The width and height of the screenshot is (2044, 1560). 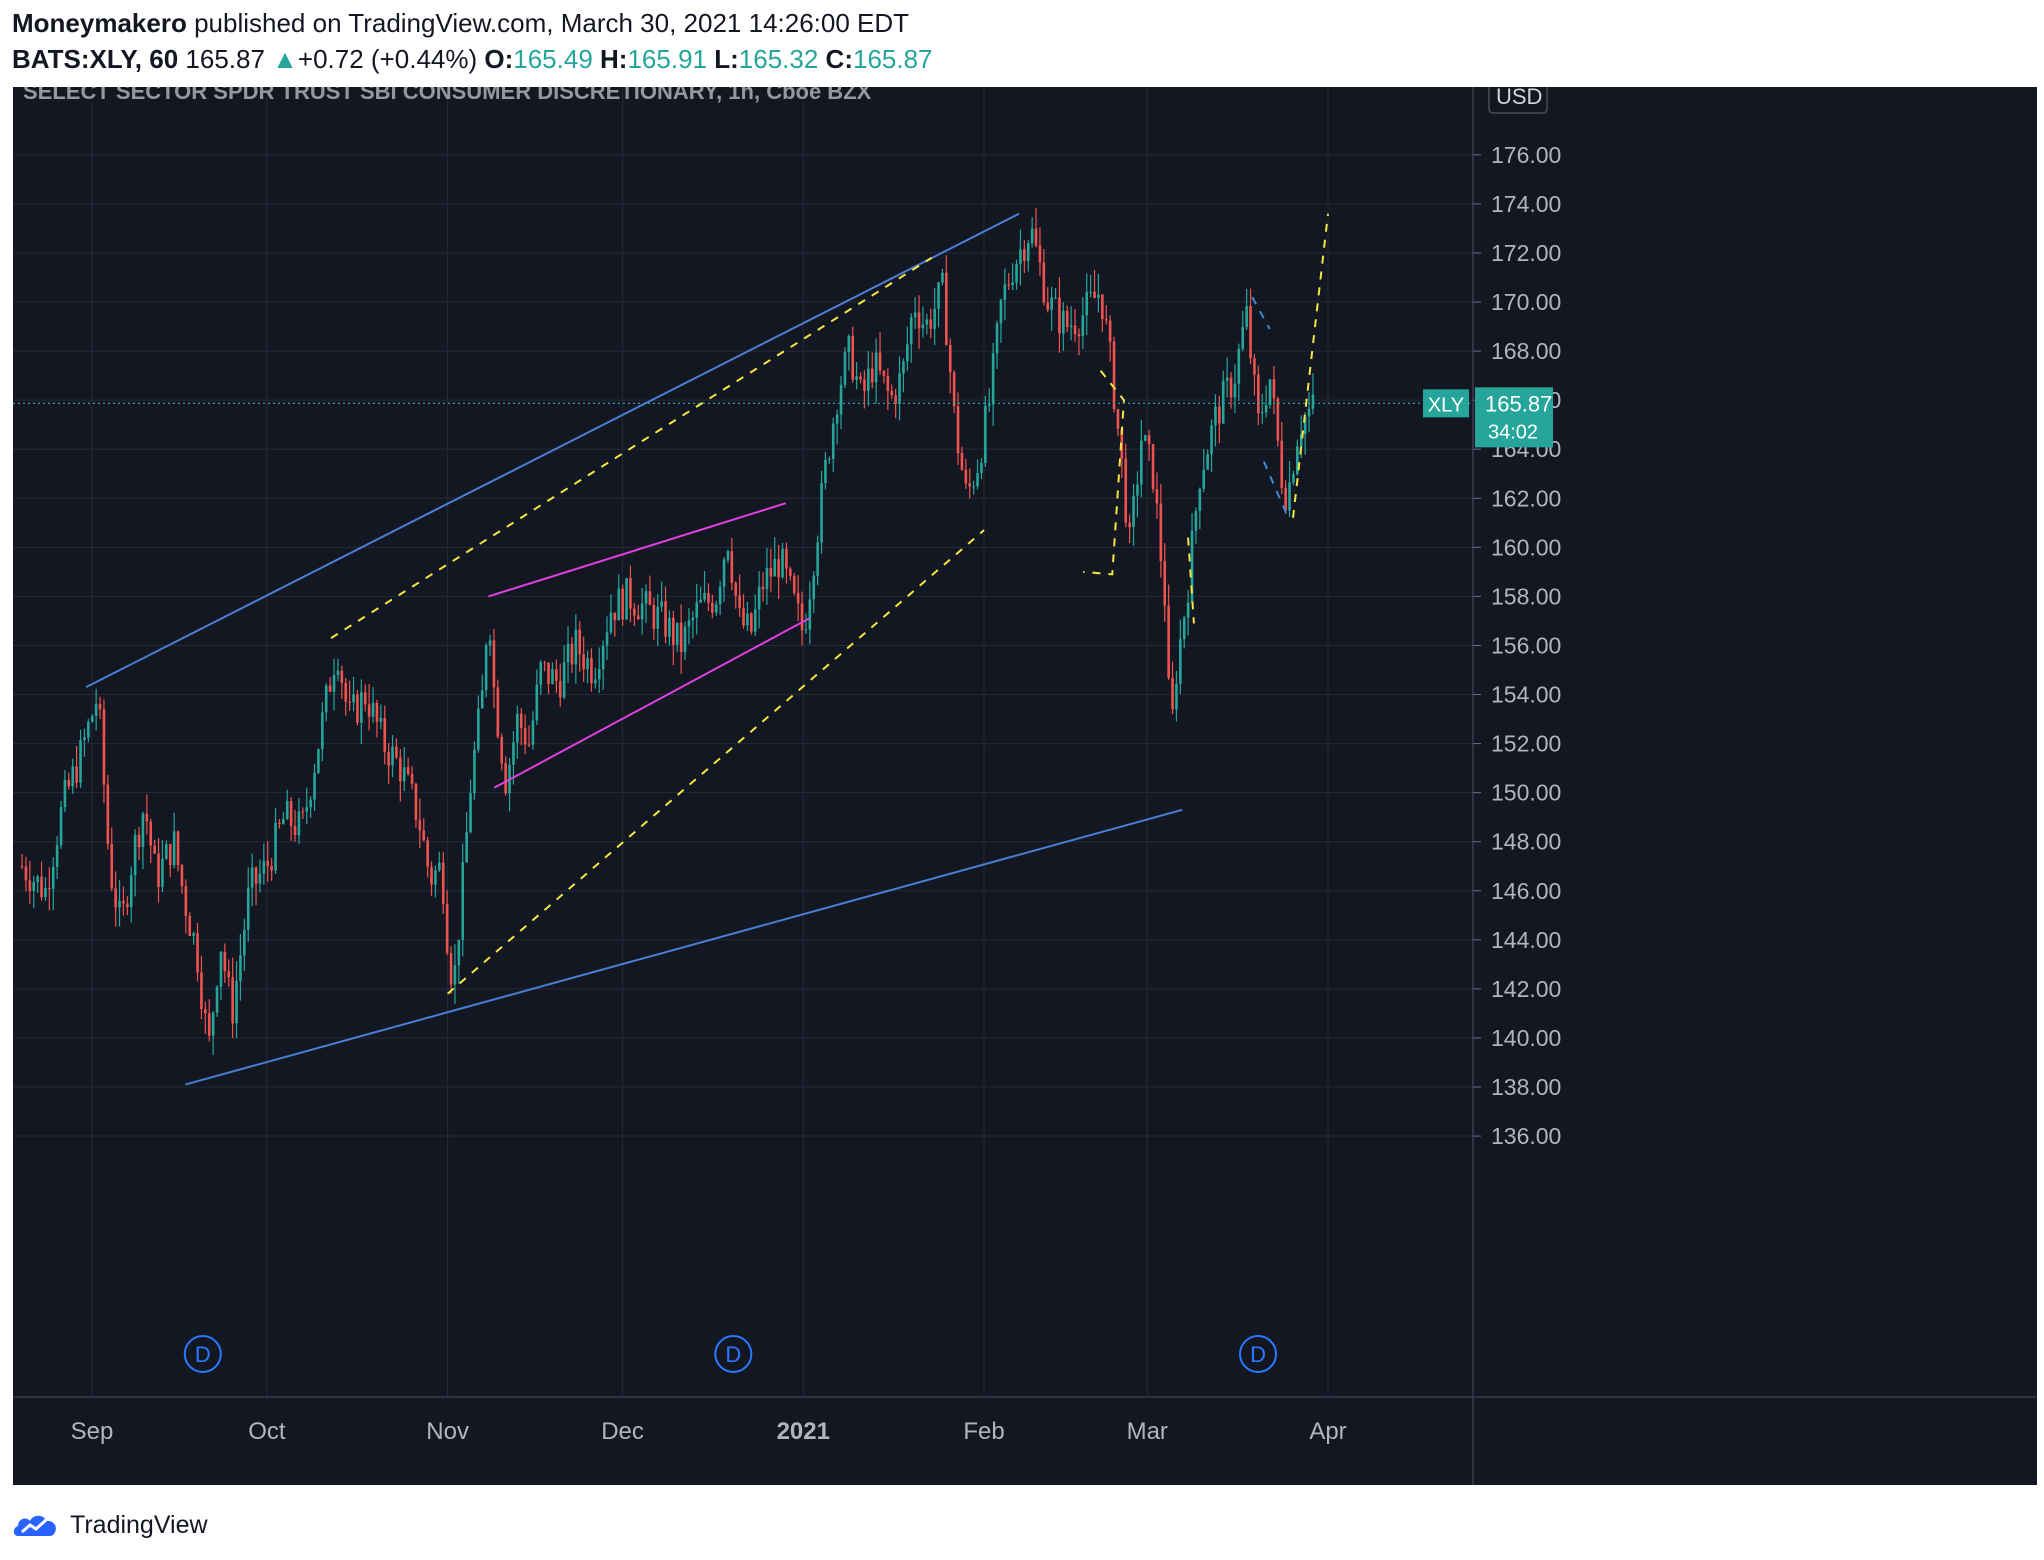 What do you see at coordinates (553, 59) in the screenshot?
I see `open-value: 165.49` at bounding box center [553, 59].